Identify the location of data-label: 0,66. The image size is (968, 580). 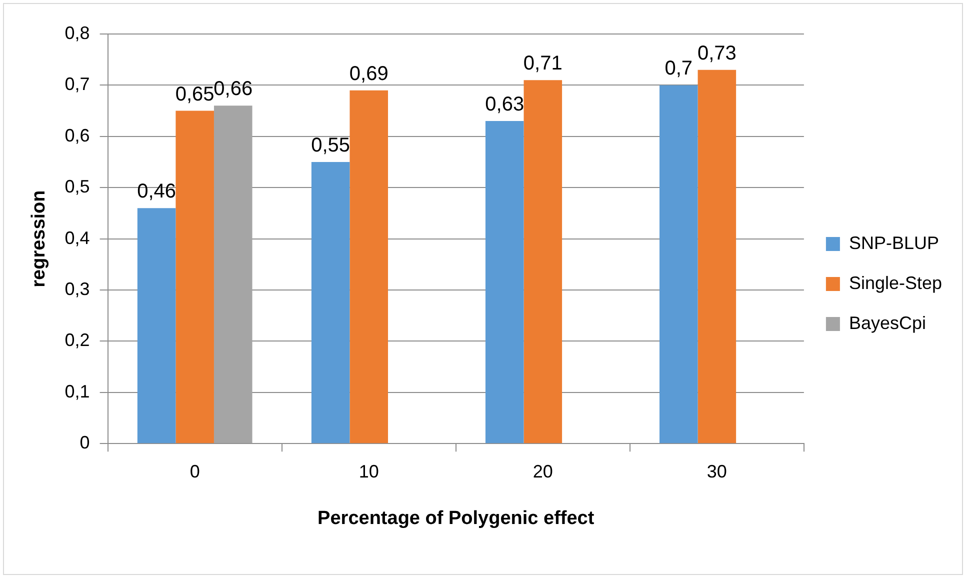
(233, 89).